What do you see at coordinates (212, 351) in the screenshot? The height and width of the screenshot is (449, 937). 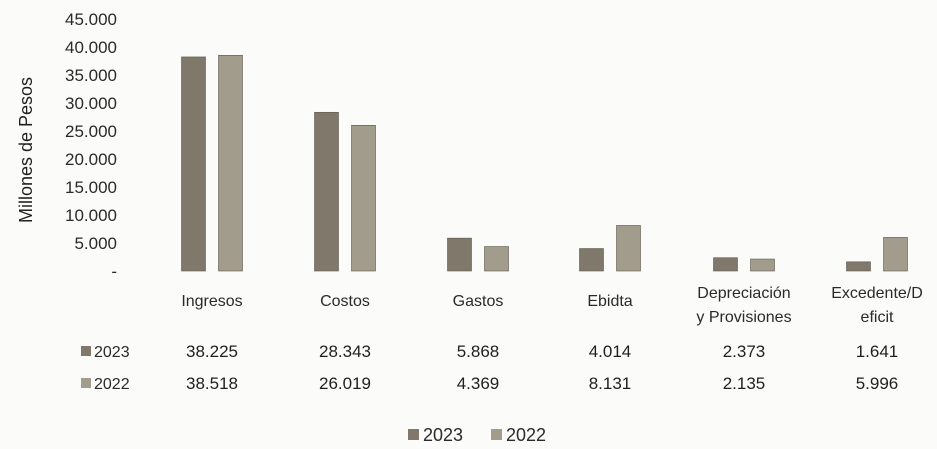 I see `data-label: 38.225` at bounding box center [212, 351].